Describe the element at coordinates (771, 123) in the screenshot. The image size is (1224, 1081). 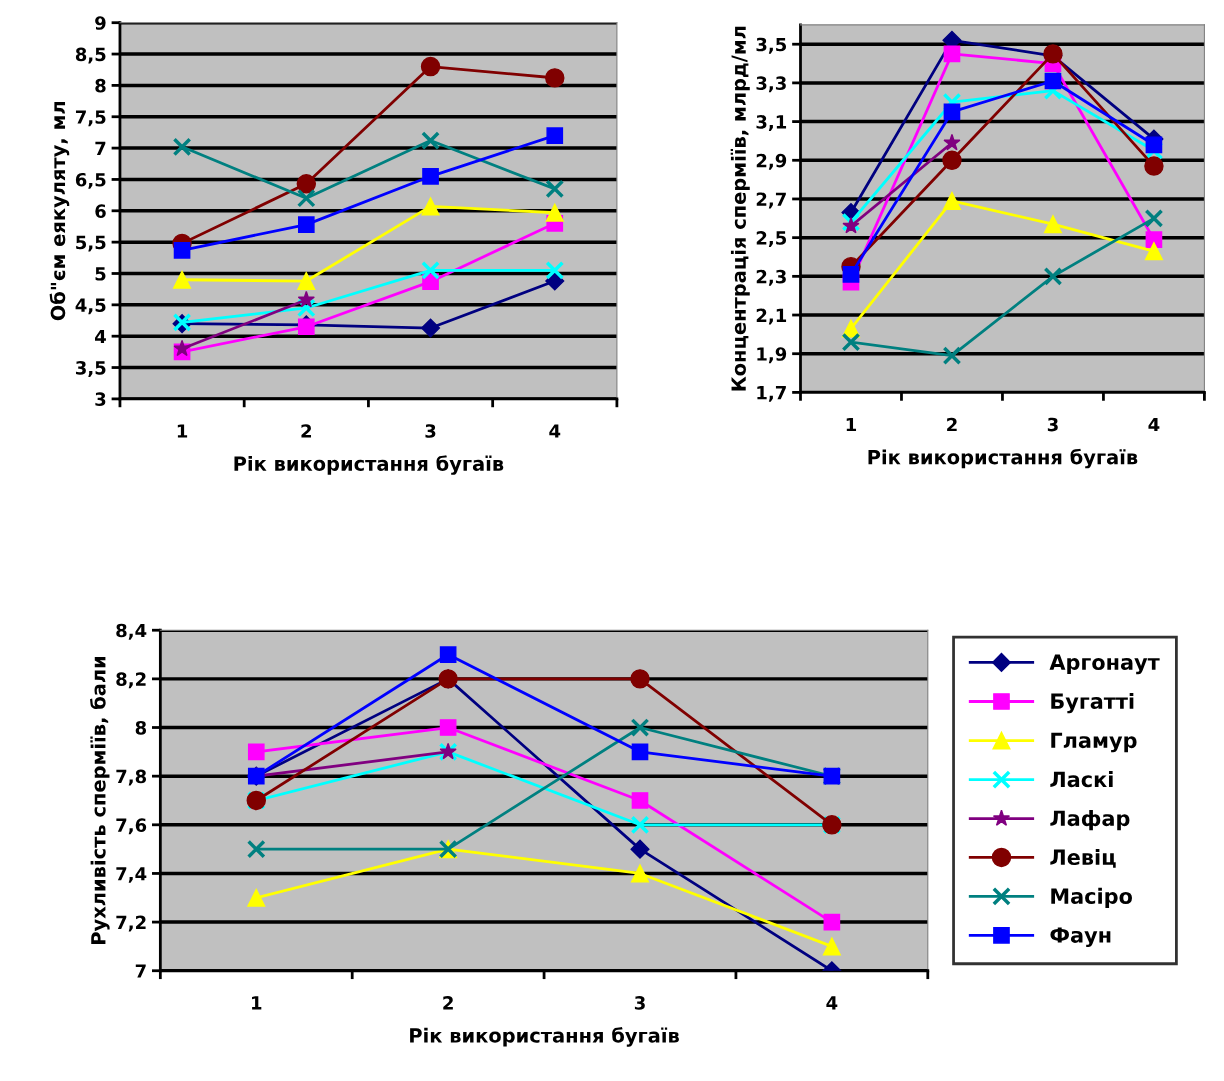
I see `y-tick-label: 3,1` at that location.